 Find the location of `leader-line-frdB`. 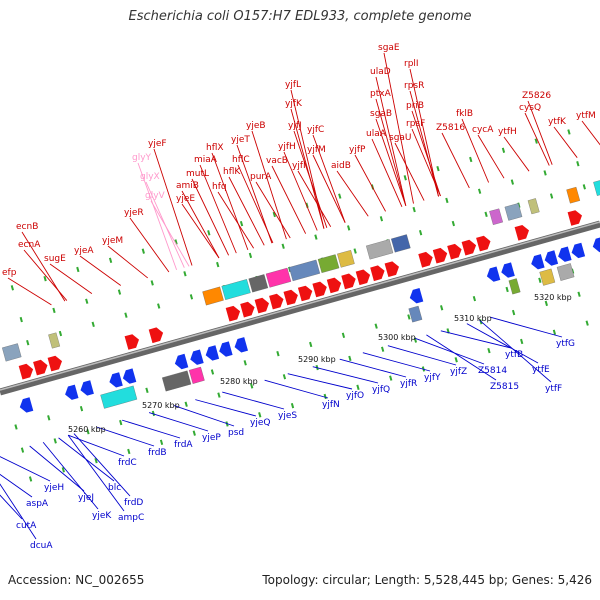

leader-line-frdB is located at coordinates (125, 436).